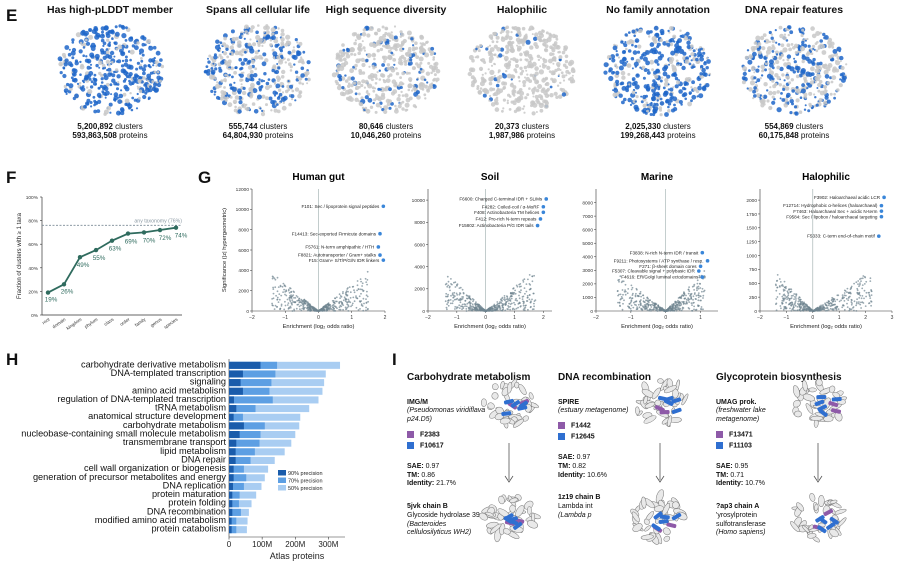 The height and width of the screenshot is (571, 900). I want to click on highlight-label: F412: Pro-rich N-term repeats, so click(506, 219).